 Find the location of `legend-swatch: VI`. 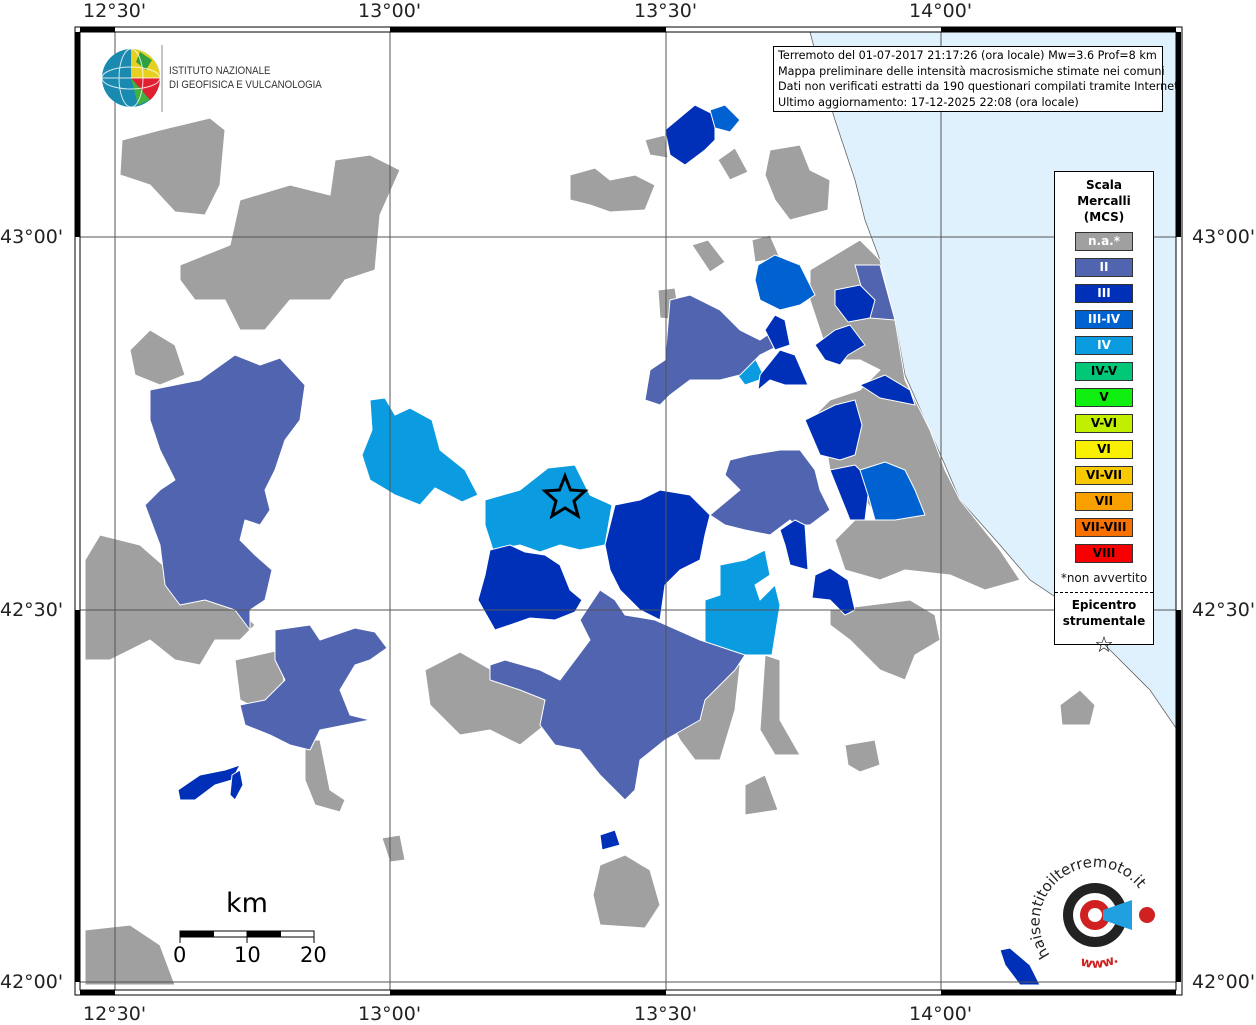

legend-swatch: VI is located at coordinates (1104, 449).